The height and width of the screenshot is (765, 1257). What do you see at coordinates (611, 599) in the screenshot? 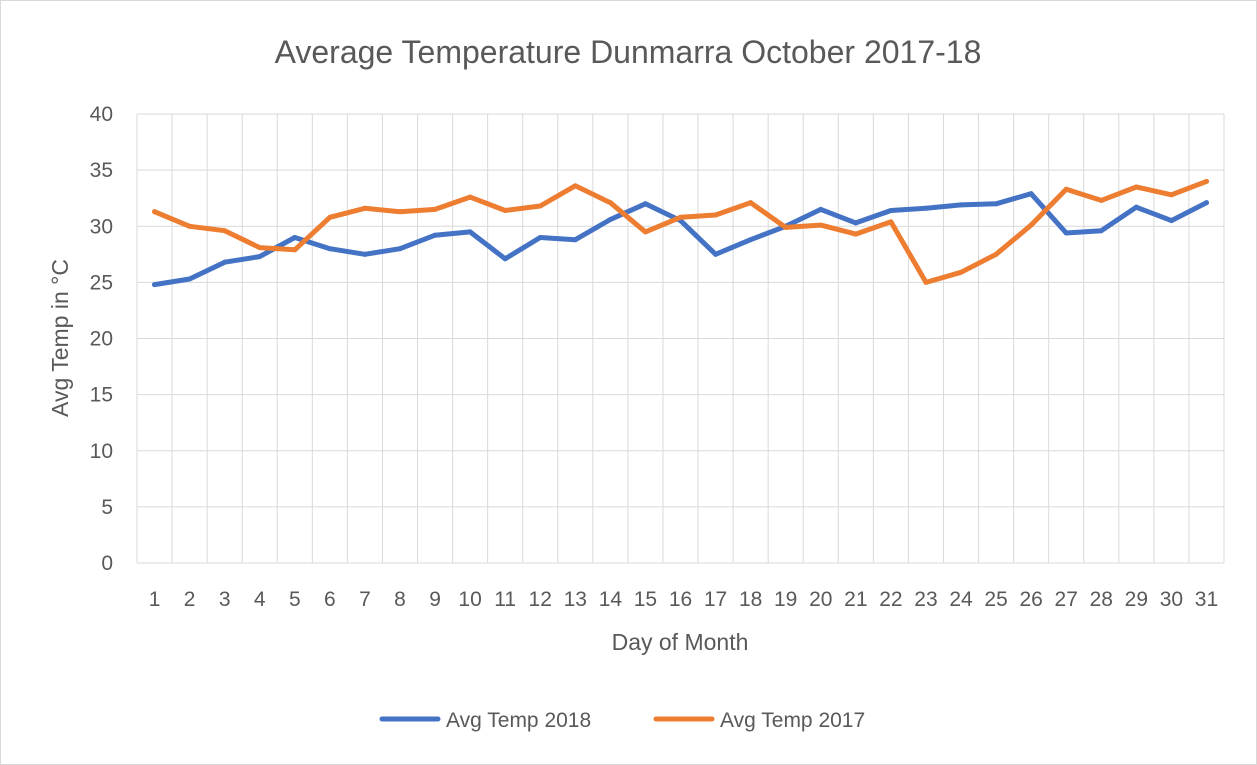
I see `x-tick-label: 14` at bounding box center [611, 599].